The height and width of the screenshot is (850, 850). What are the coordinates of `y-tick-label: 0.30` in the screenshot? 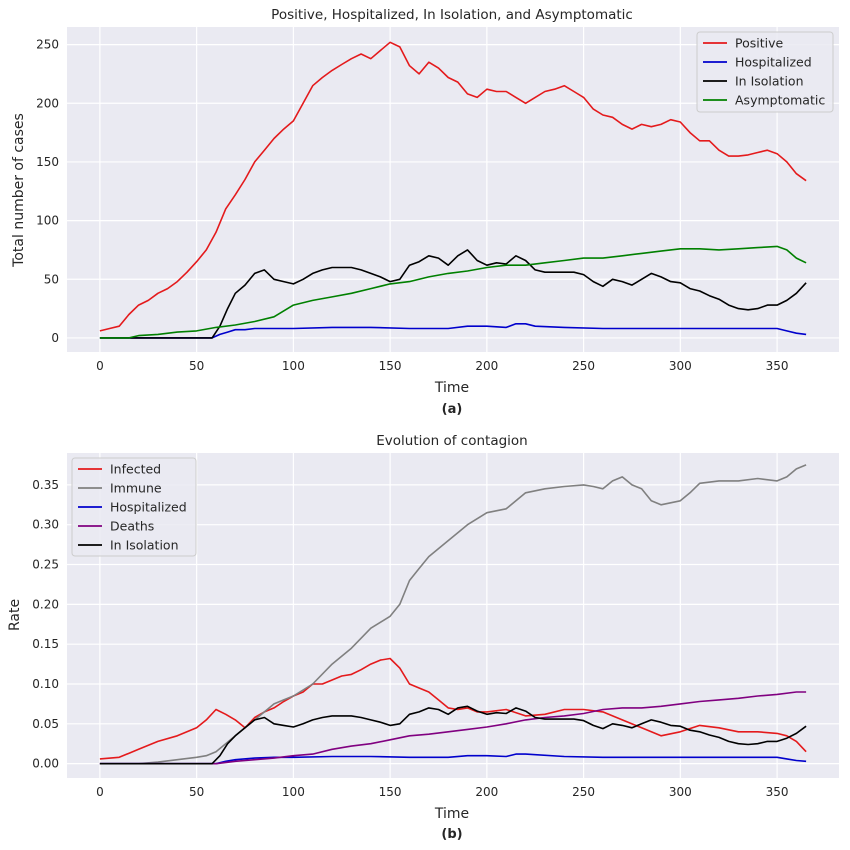 It's located at (45, 525).